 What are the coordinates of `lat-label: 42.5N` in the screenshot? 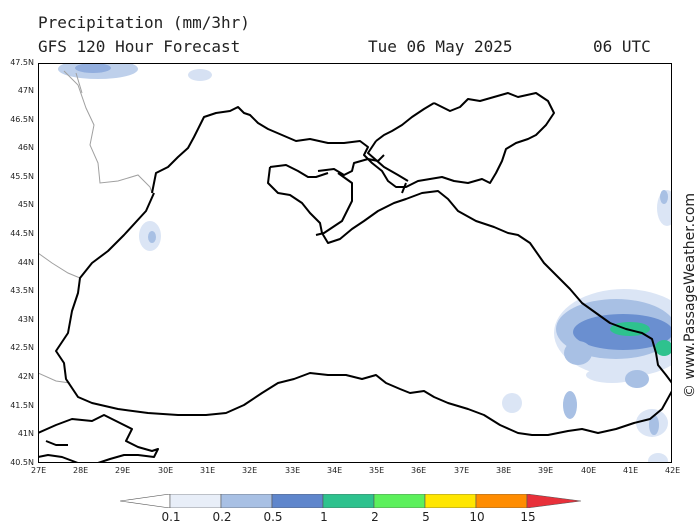 It's located at (22, 347).